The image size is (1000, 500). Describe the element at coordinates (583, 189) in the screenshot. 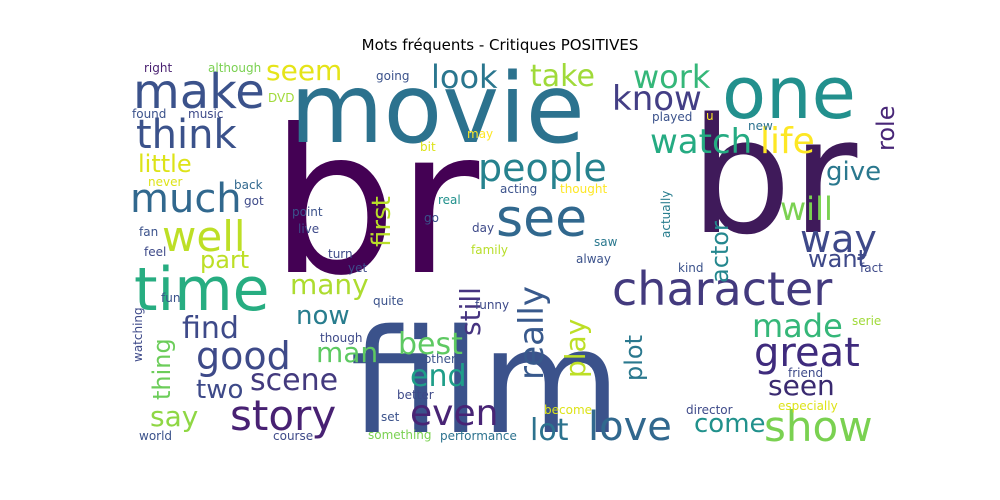

I see `word-thought-63: thought` at that location.